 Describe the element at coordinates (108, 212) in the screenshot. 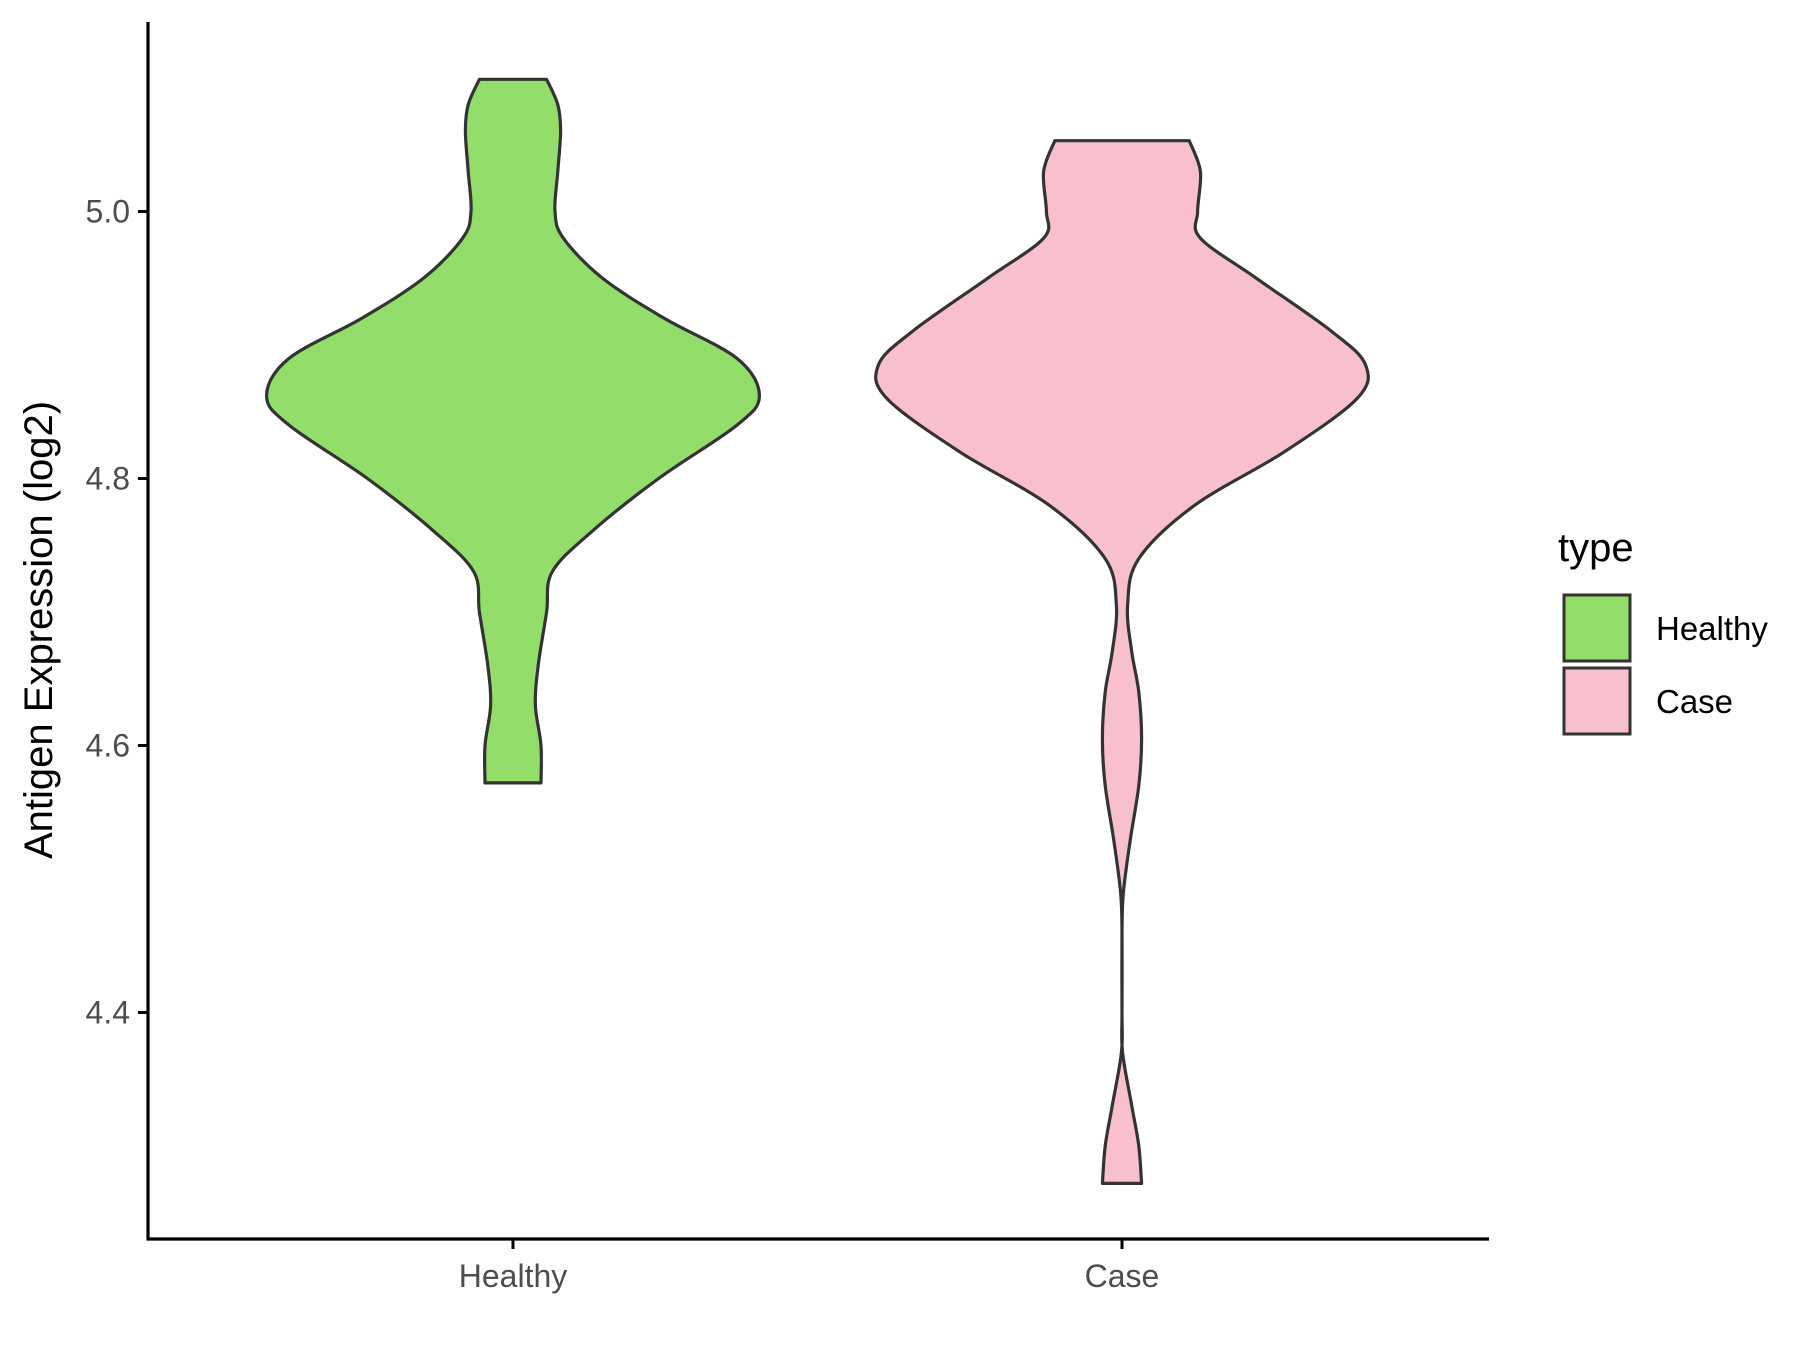

I see `y-tick-label: 5.0` at that location.